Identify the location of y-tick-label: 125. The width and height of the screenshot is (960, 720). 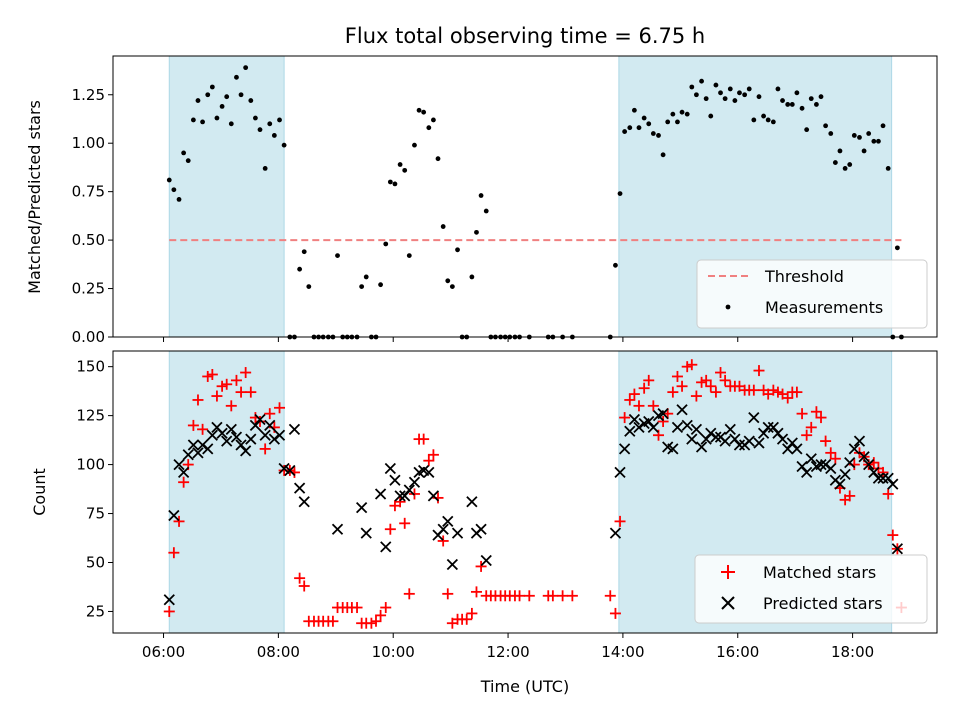
(90, 416).